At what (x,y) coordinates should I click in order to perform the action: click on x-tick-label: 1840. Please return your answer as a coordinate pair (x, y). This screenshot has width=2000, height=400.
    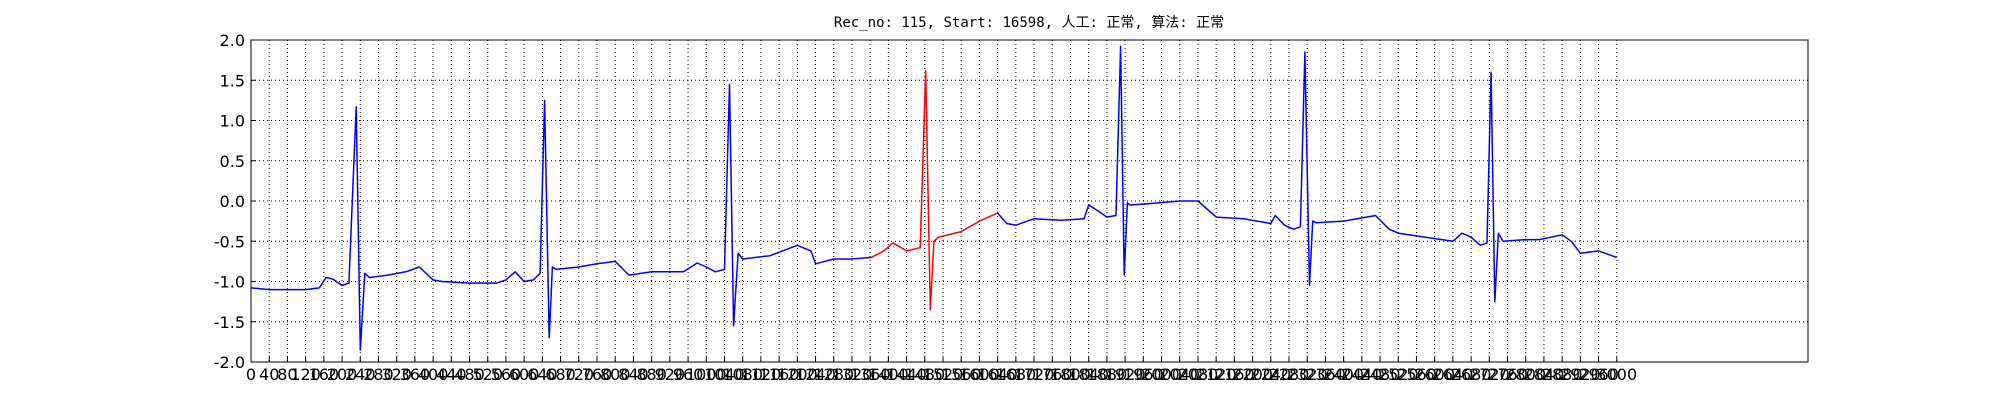
    Looking at the image, I should click on (1088, 374).